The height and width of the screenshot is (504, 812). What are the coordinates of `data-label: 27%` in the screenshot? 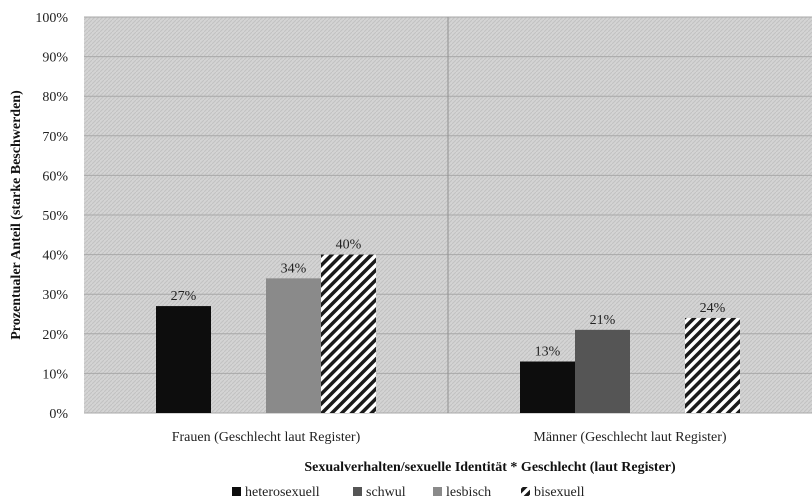 It's located at (184, 296).